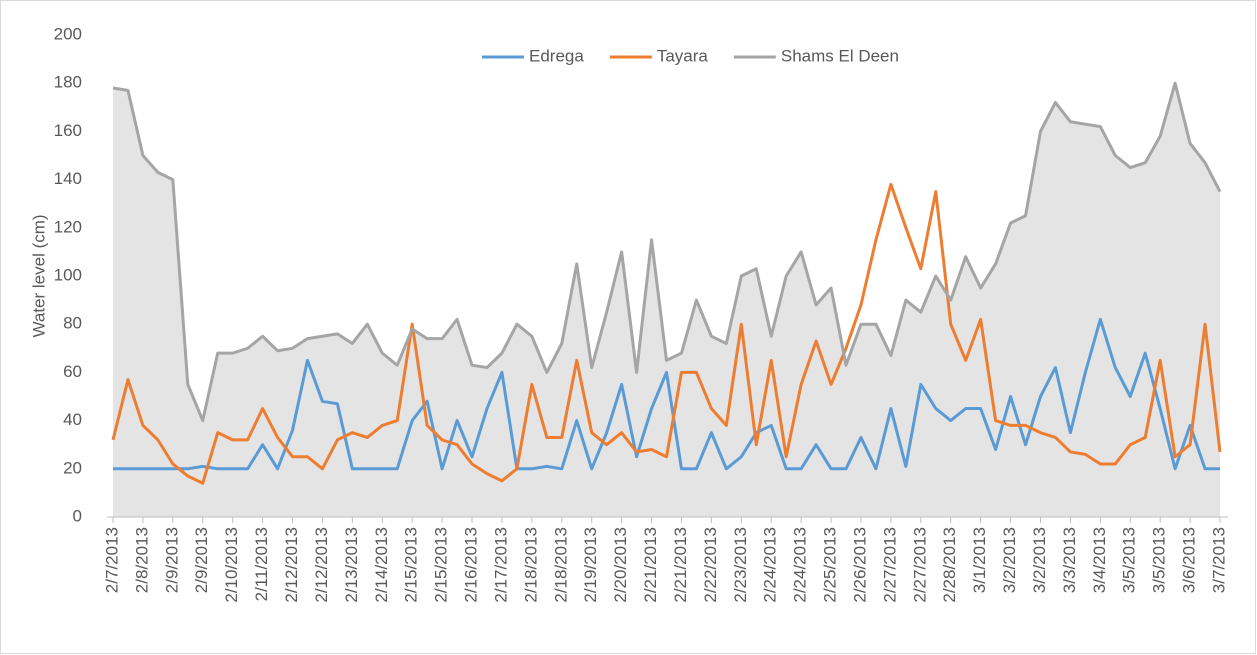  What do you see at coordinates (141, 560) in the screenshot?
I see `x-tick-label: 2/8/2013` at bounding box center [141, 560].